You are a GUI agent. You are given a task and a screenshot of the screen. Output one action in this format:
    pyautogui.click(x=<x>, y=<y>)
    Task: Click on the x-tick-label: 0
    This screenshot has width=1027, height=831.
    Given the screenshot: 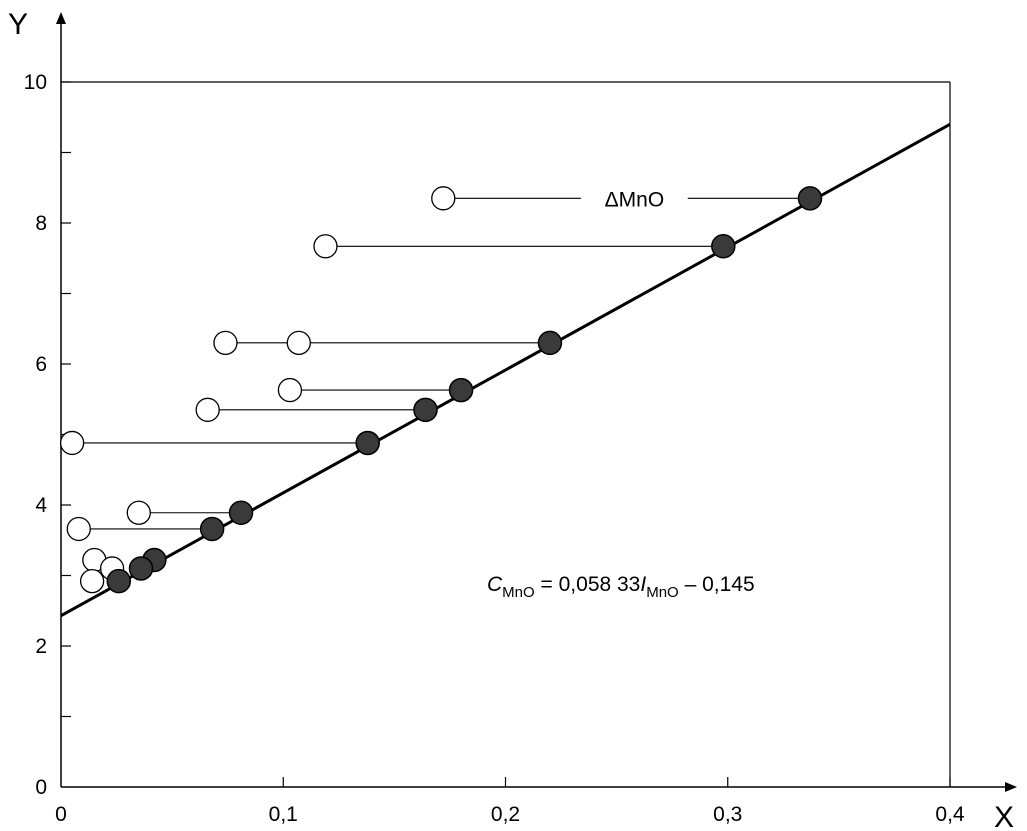 What is the action you would take?
    pyautogui.click(x=61, y=814)
    